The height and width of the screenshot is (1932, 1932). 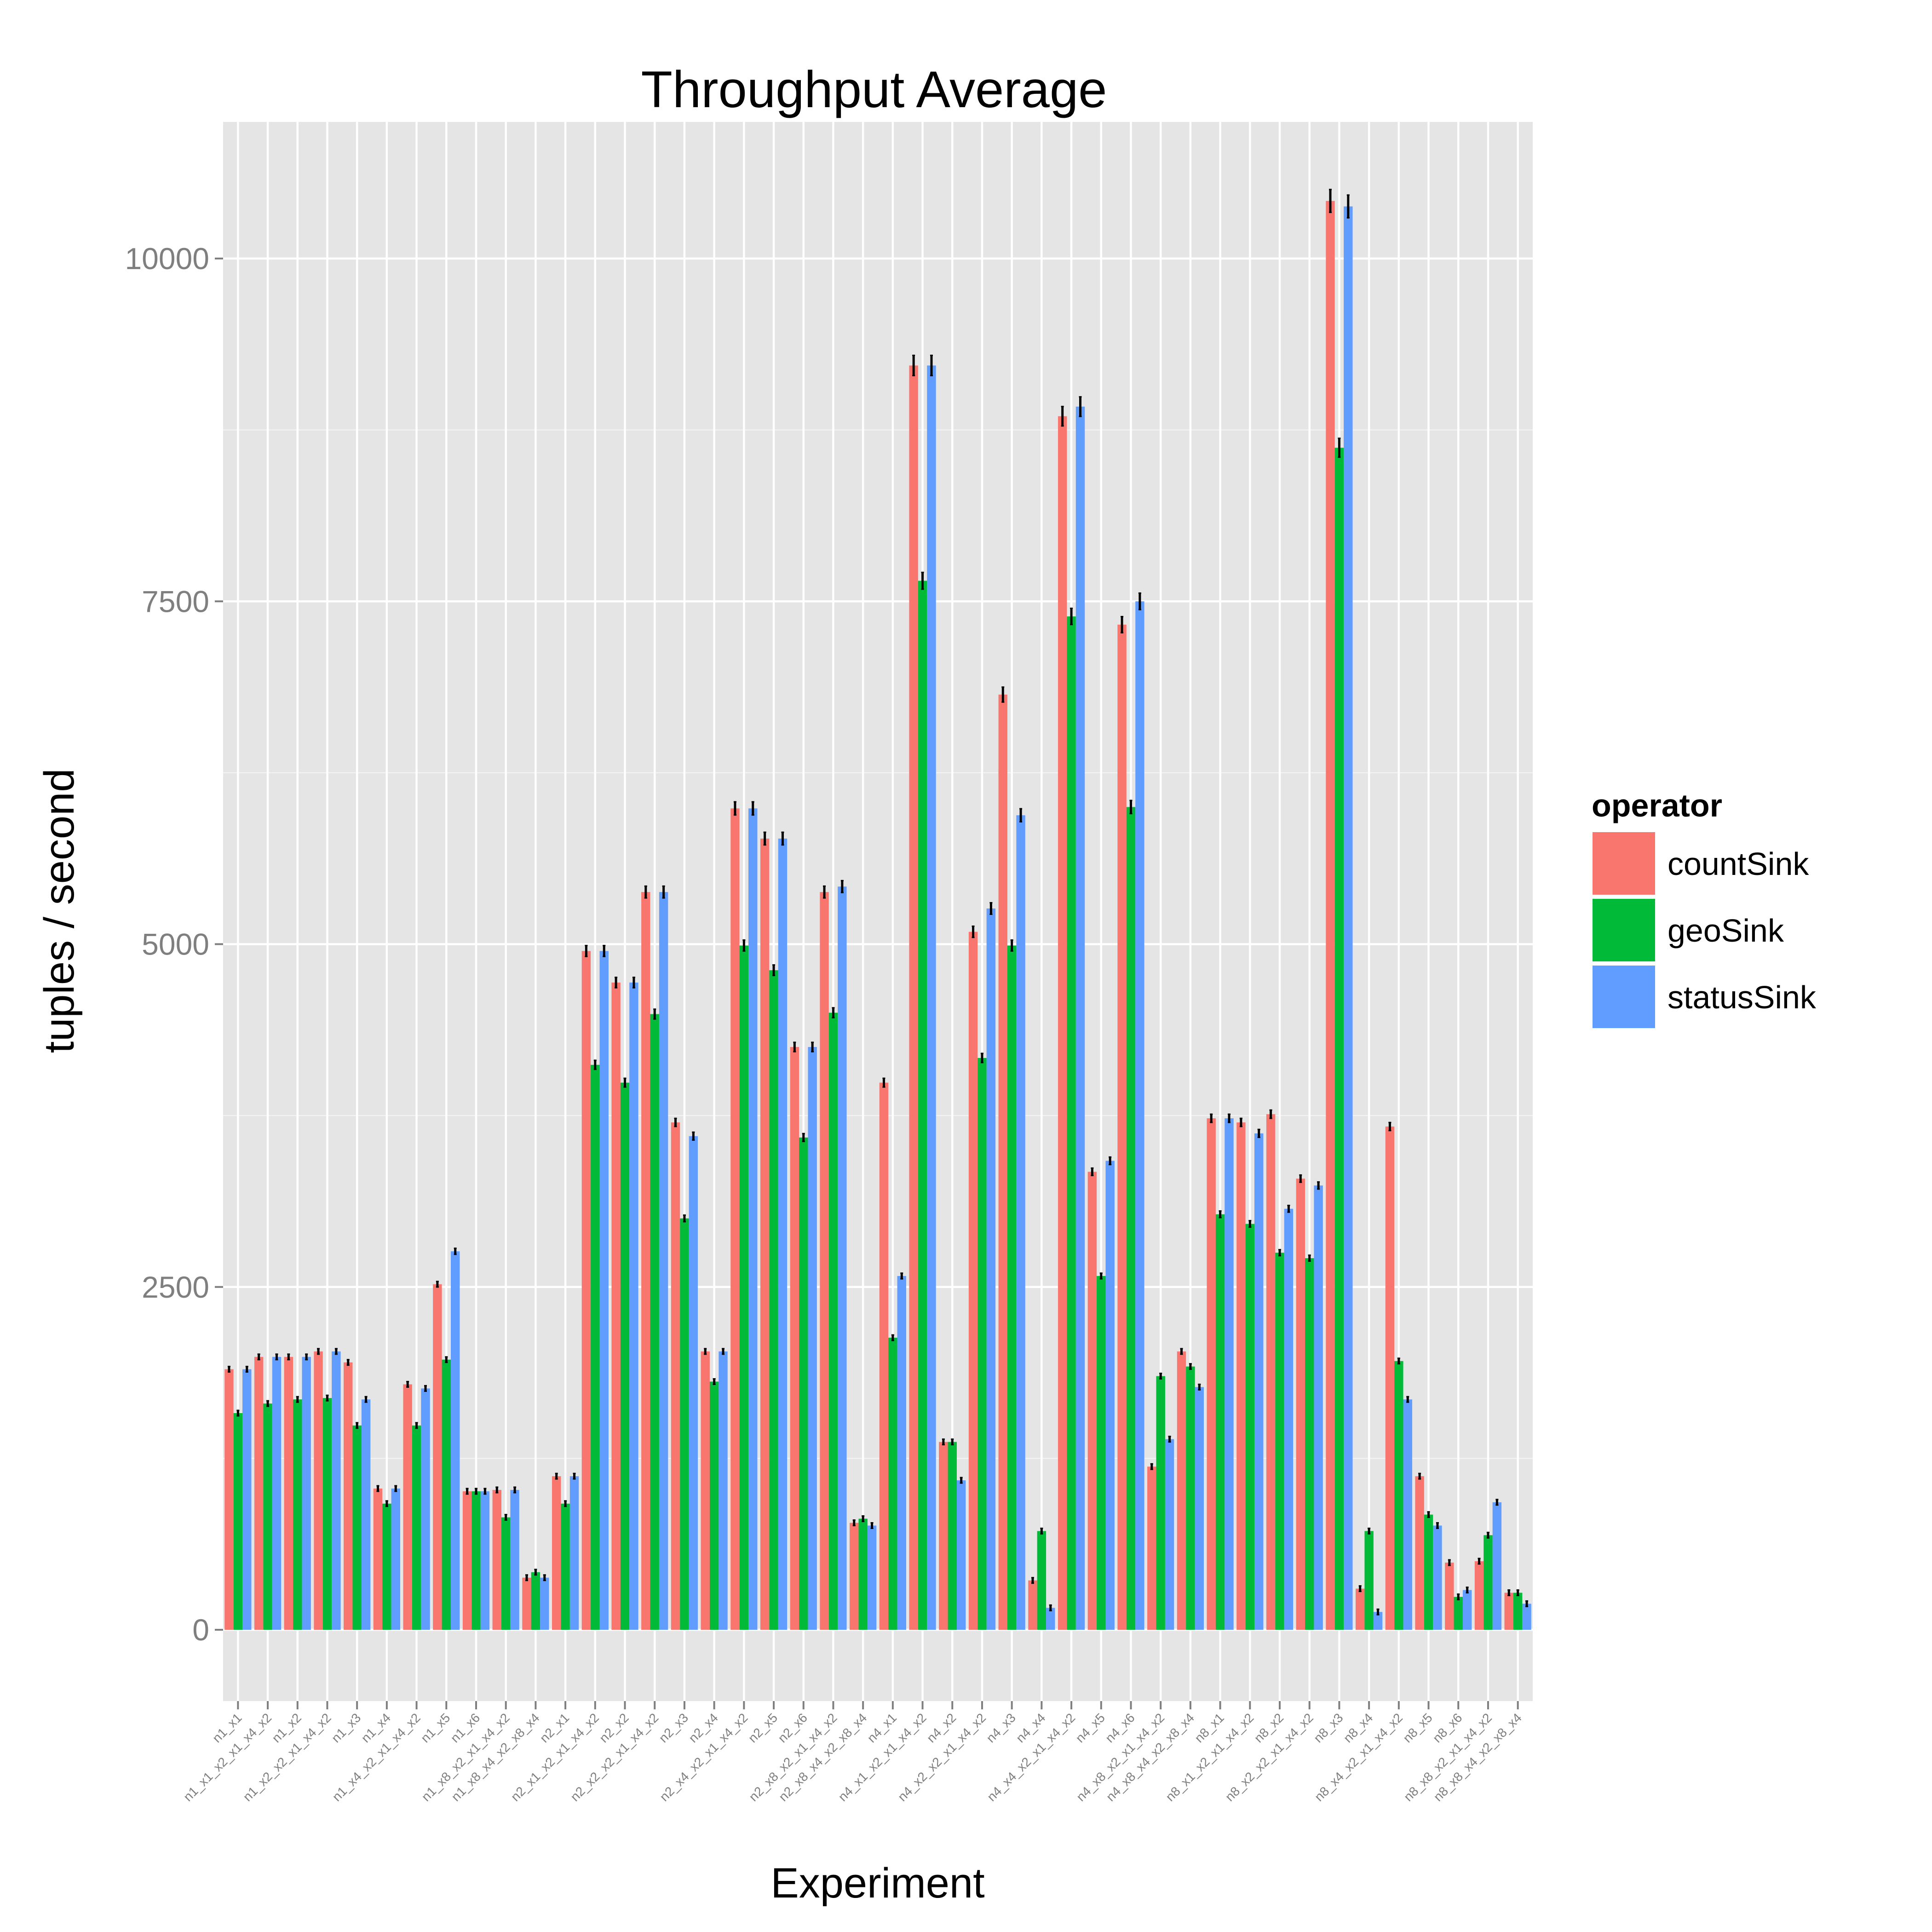 What do you see at coordinates (1300, 1404) in the screenshot?
I see `bar-countSink-n8_x2_x2_x1_x4_x2` at bounding box center [1300, 1404].